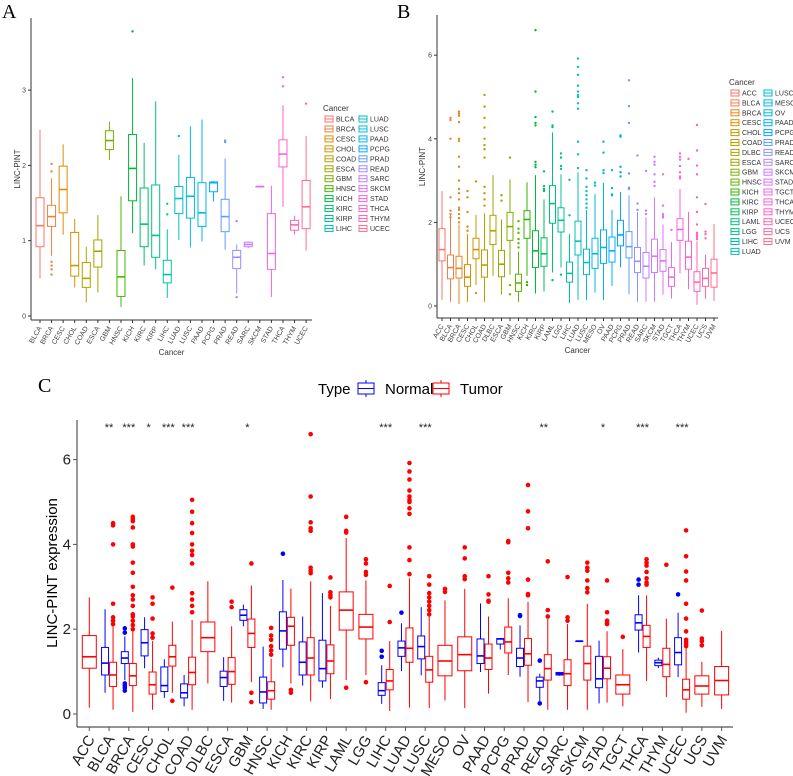  I want to click on box-normal-brca, so click(124, 659).